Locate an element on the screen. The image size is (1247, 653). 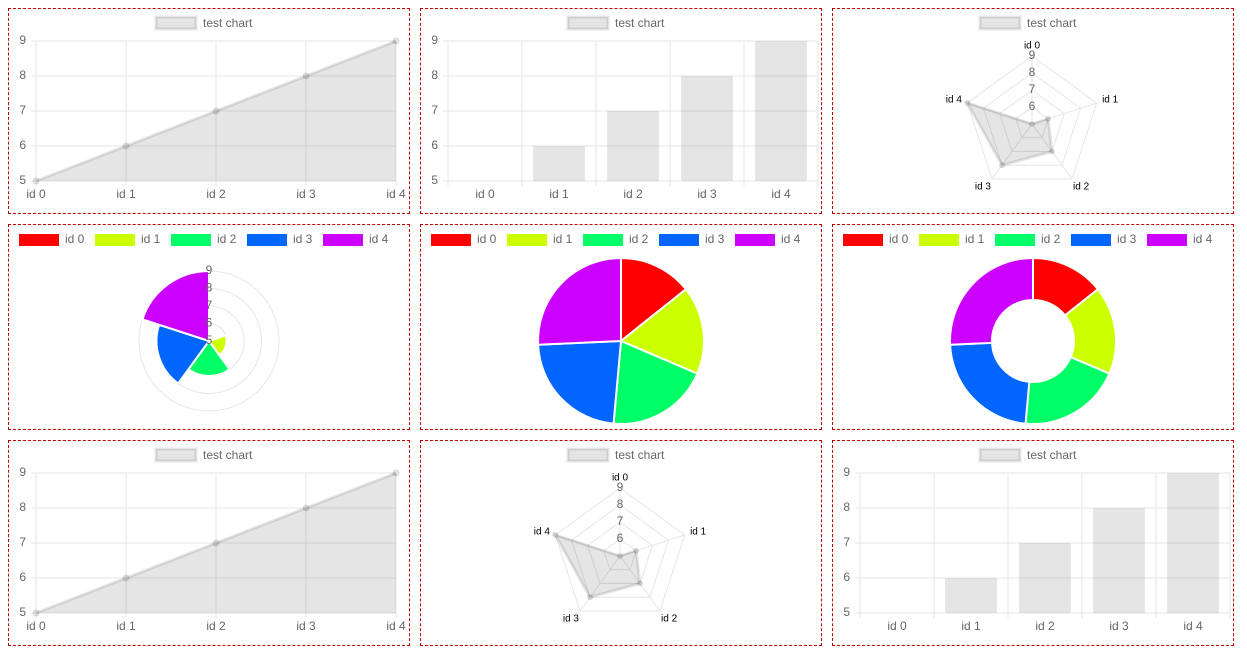
r-tick-label: 6 is located at coordinates (209, 323).